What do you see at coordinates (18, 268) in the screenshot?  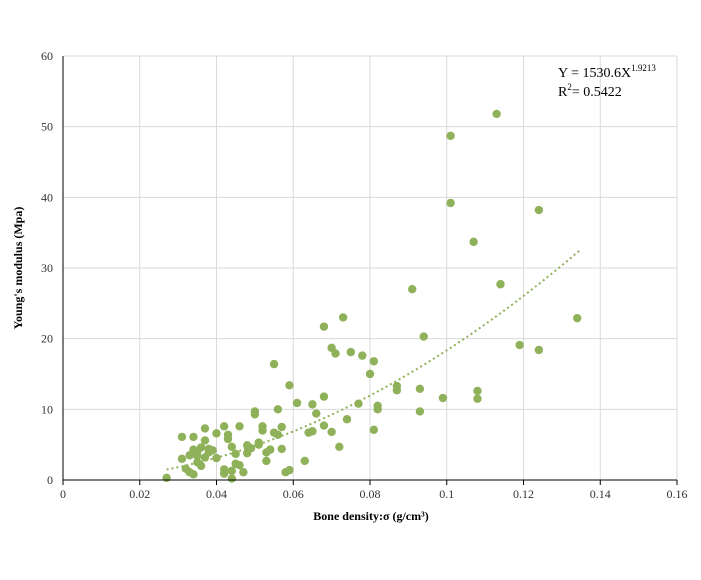 I see `y-axis-title: Young's modulus (Mpa)` at bounding box center [18, 268].